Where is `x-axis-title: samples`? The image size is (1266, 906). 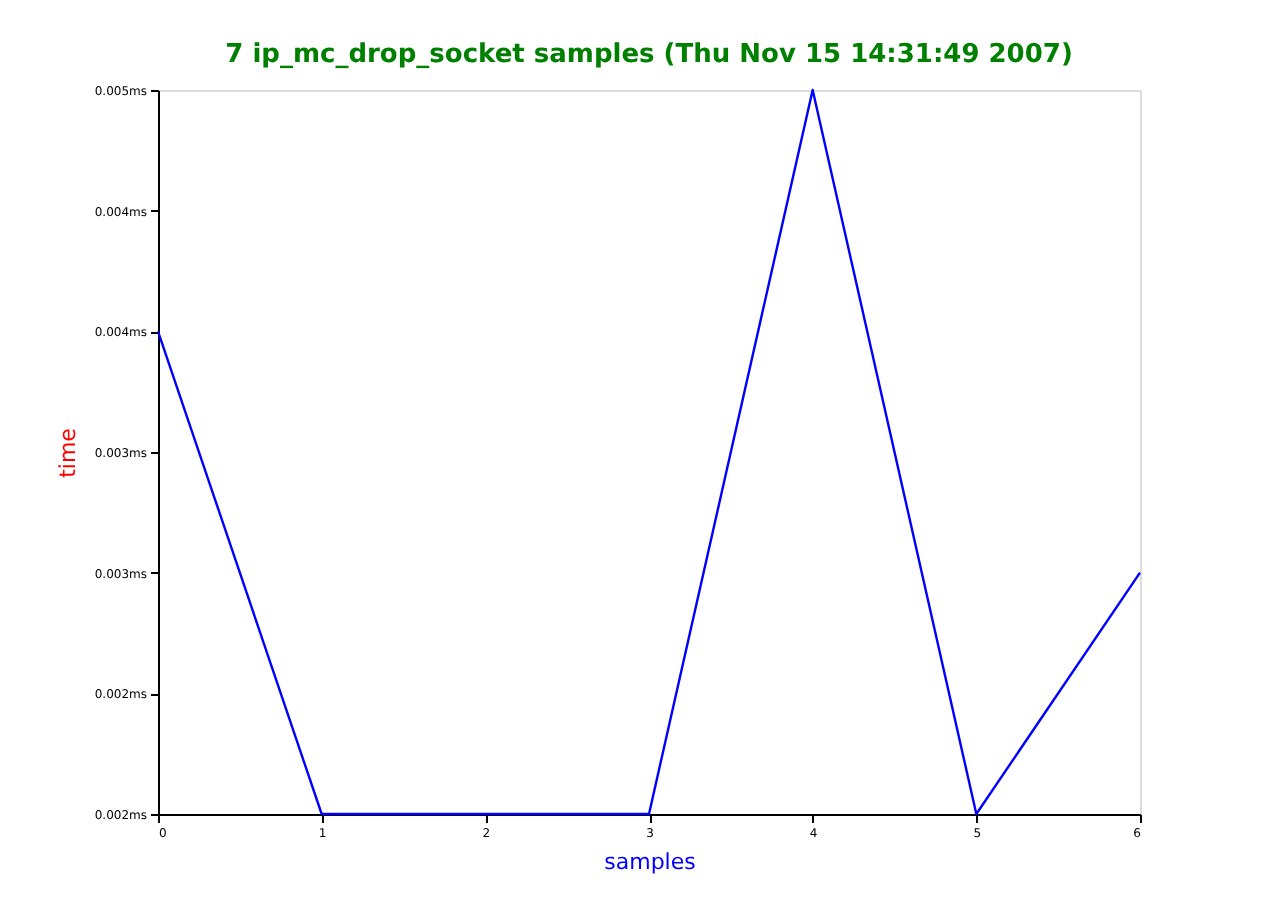 x-axis-title: samples is located at coordinates (650, 862).